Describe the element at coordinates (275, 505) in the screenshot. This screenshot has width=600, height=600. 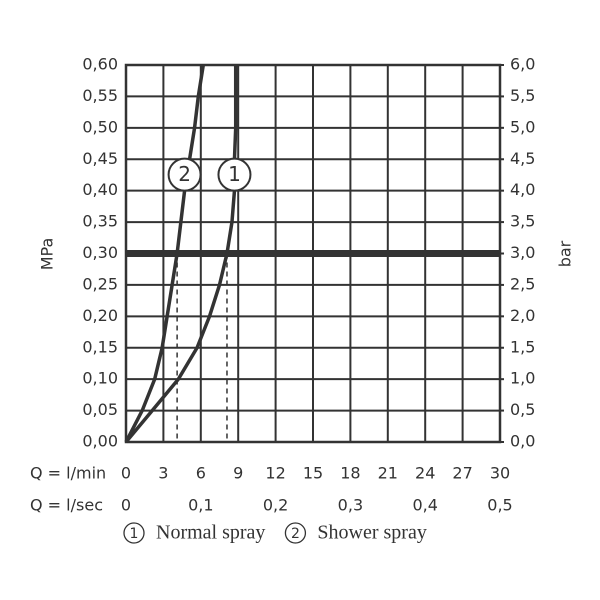
I see `x2-tick-label: 0,2` at that location.